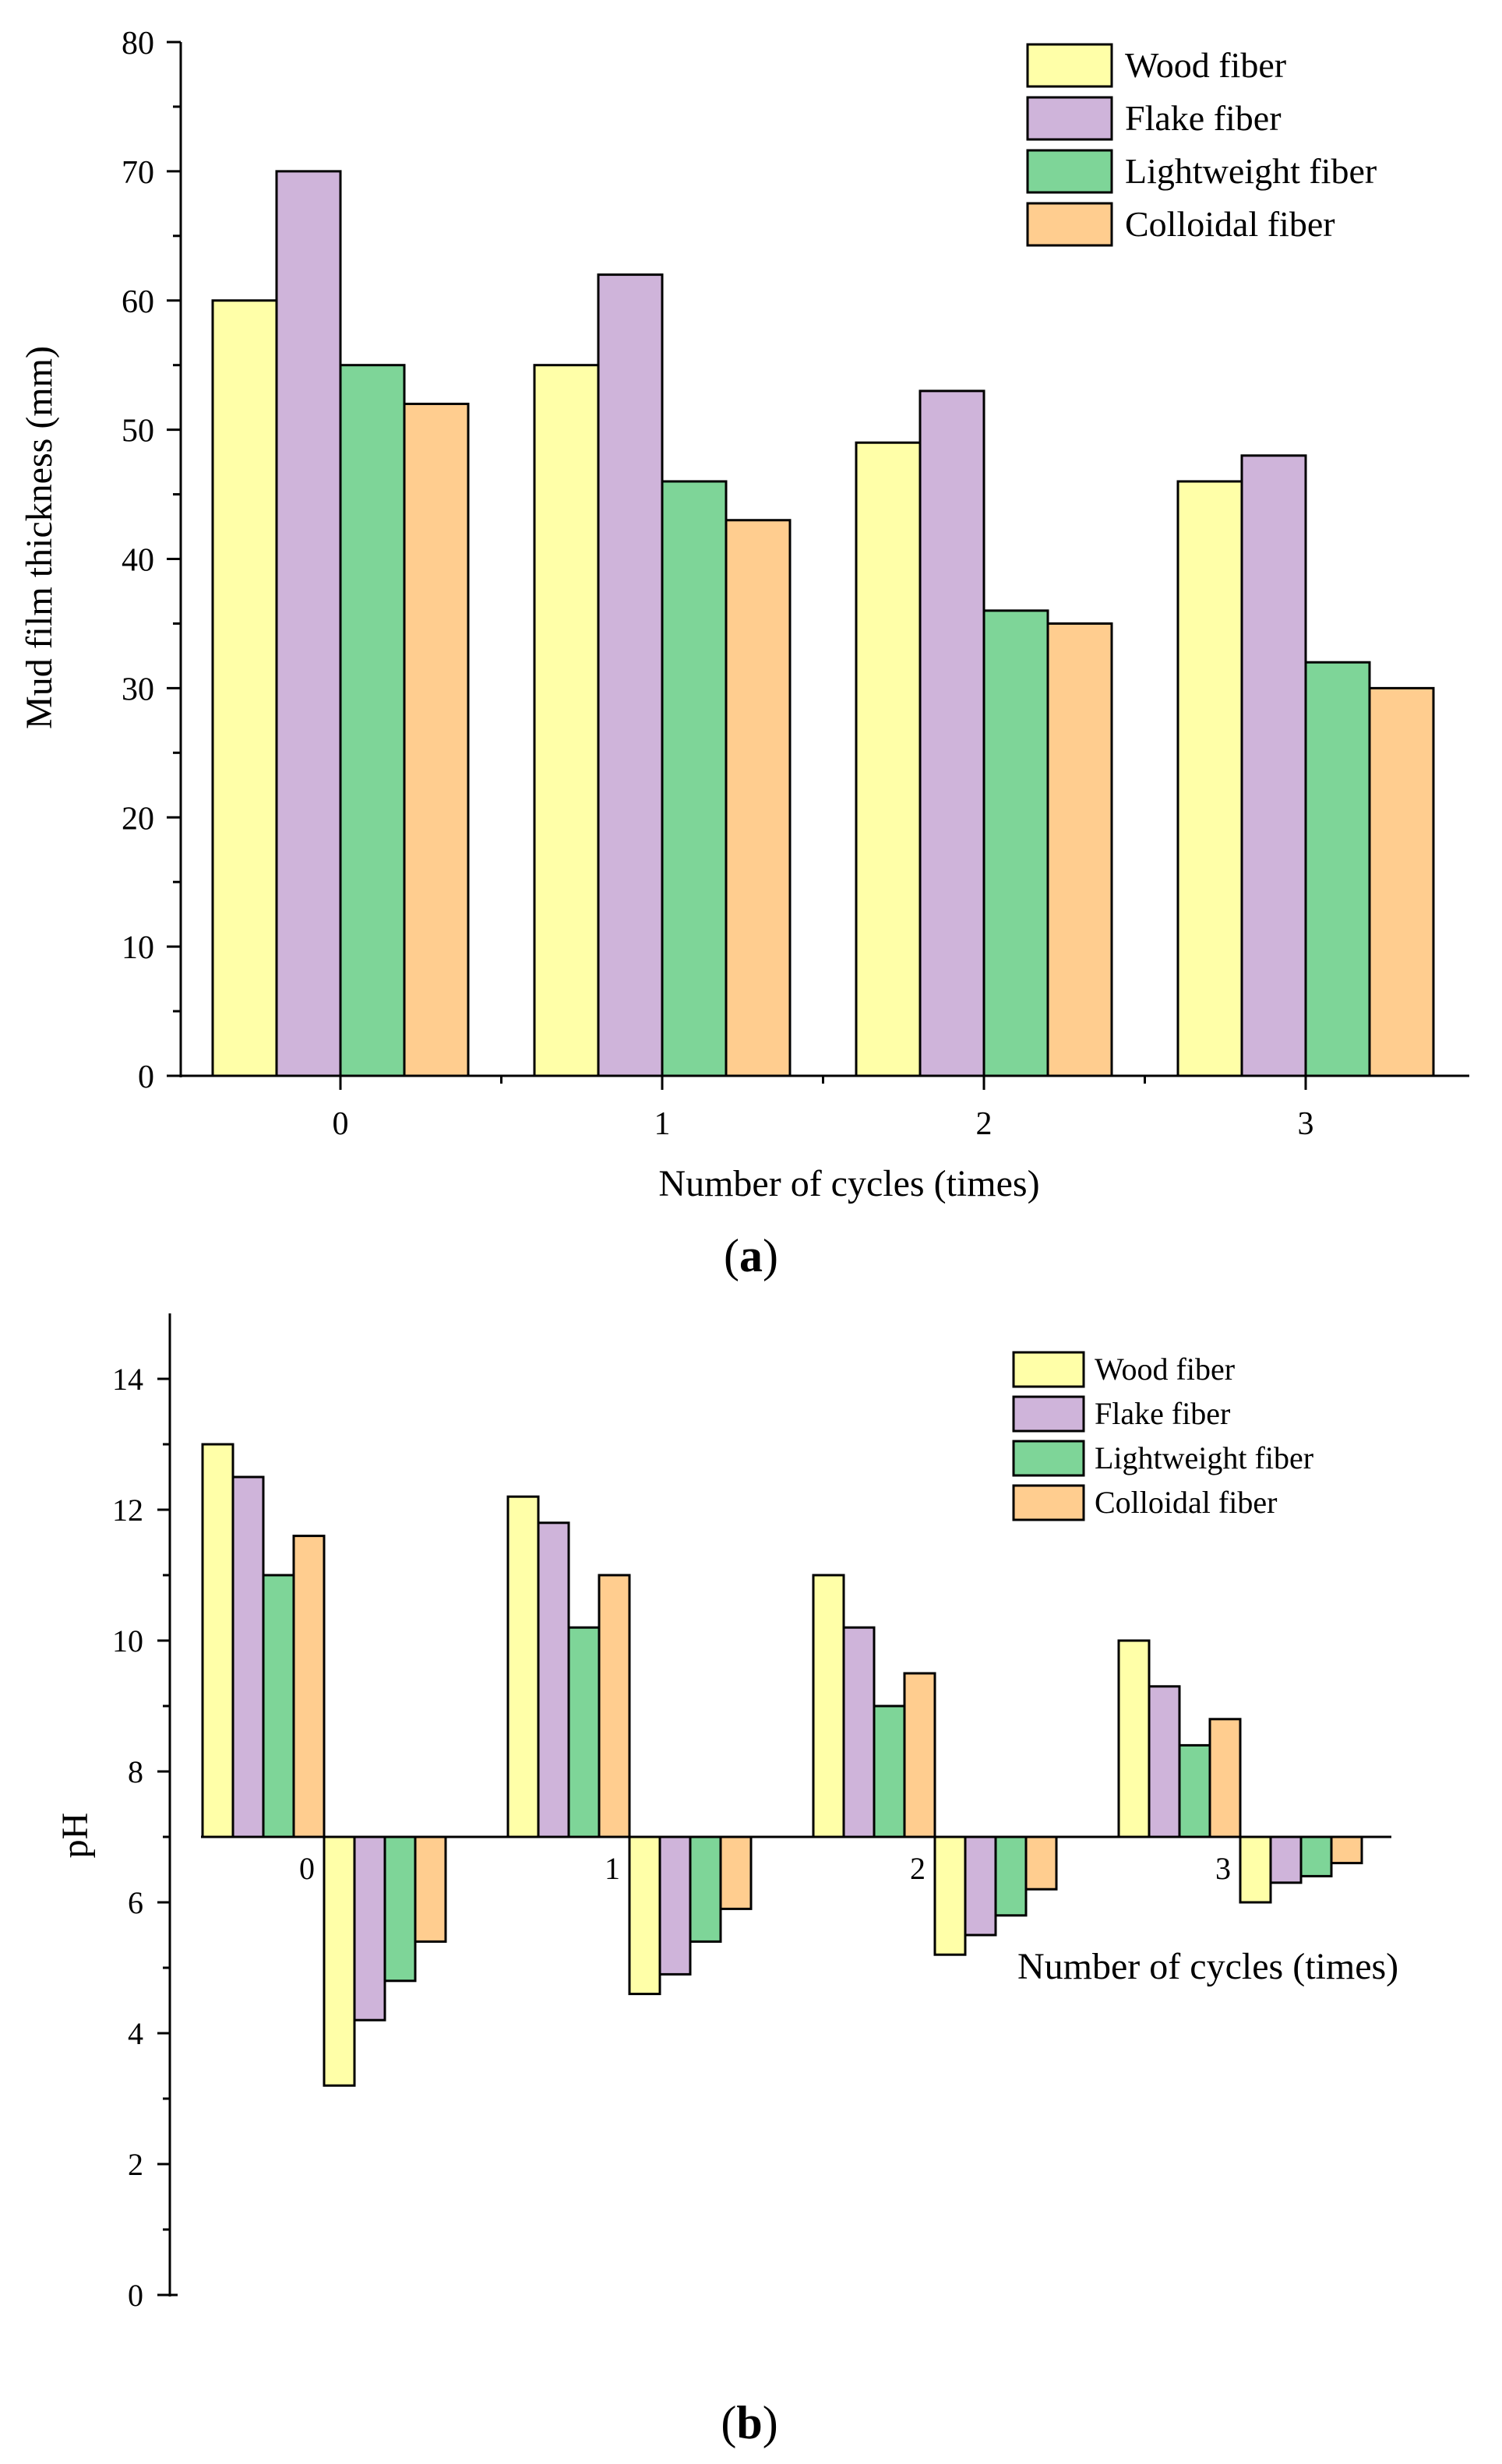  Describe the element at coordinates (127, 1510) in the screenshot. I see `y-tick-label: 12` at that location.